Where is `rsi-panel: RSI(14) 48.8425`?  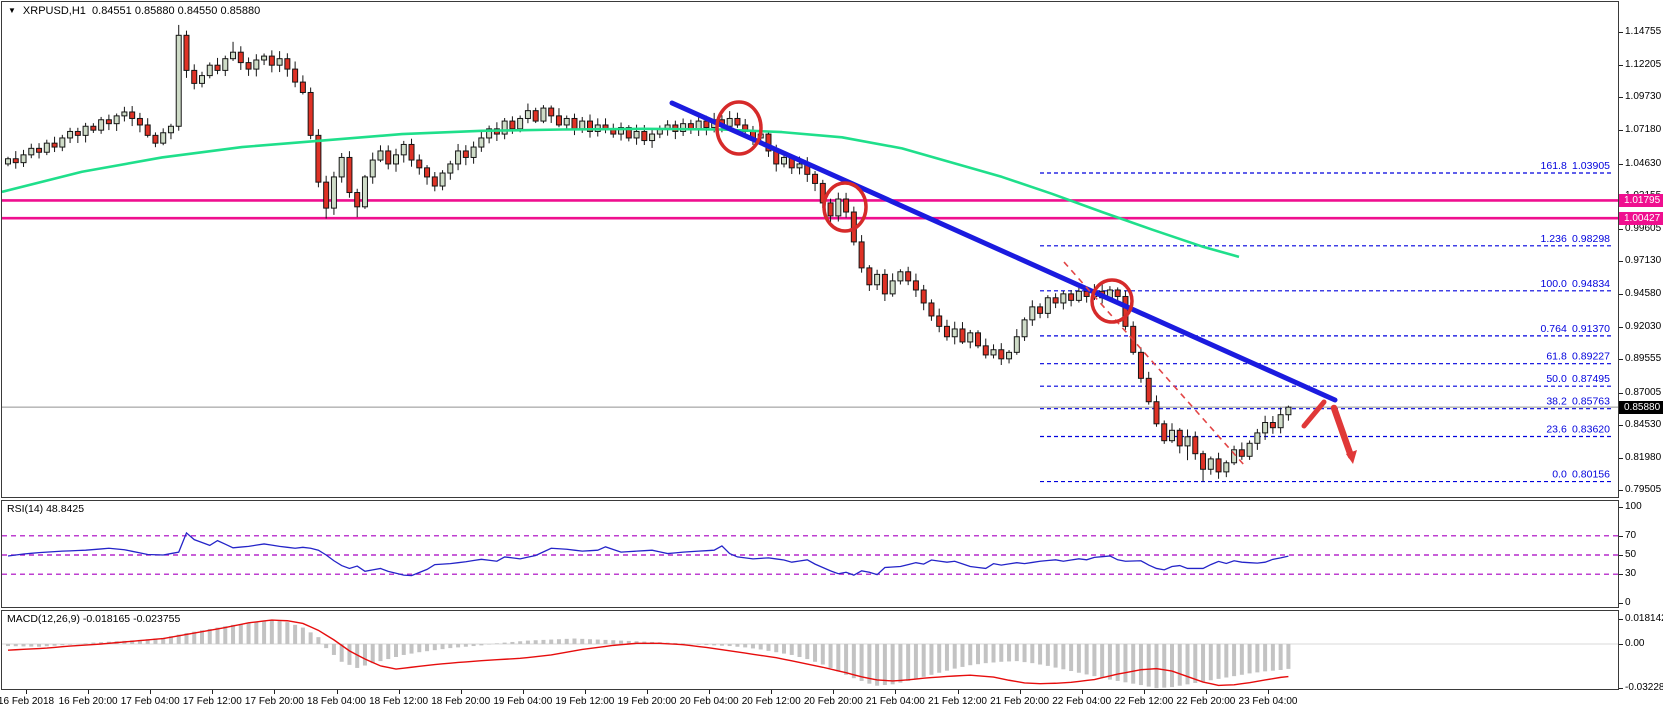 rsi-panel: RSI(14) 48.8425 is located at coordinates (810, 554).